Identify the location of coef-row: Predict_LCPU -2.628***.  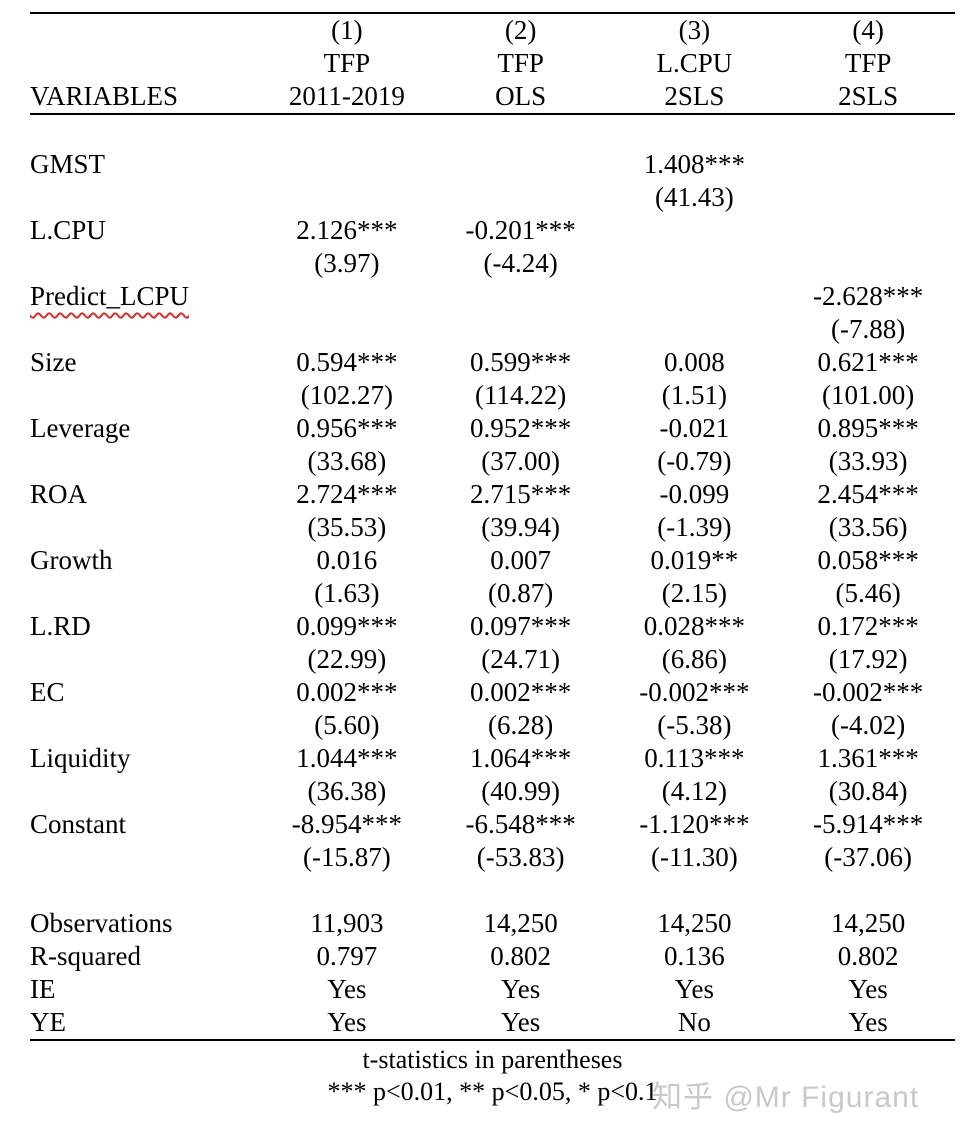
(492, 296).